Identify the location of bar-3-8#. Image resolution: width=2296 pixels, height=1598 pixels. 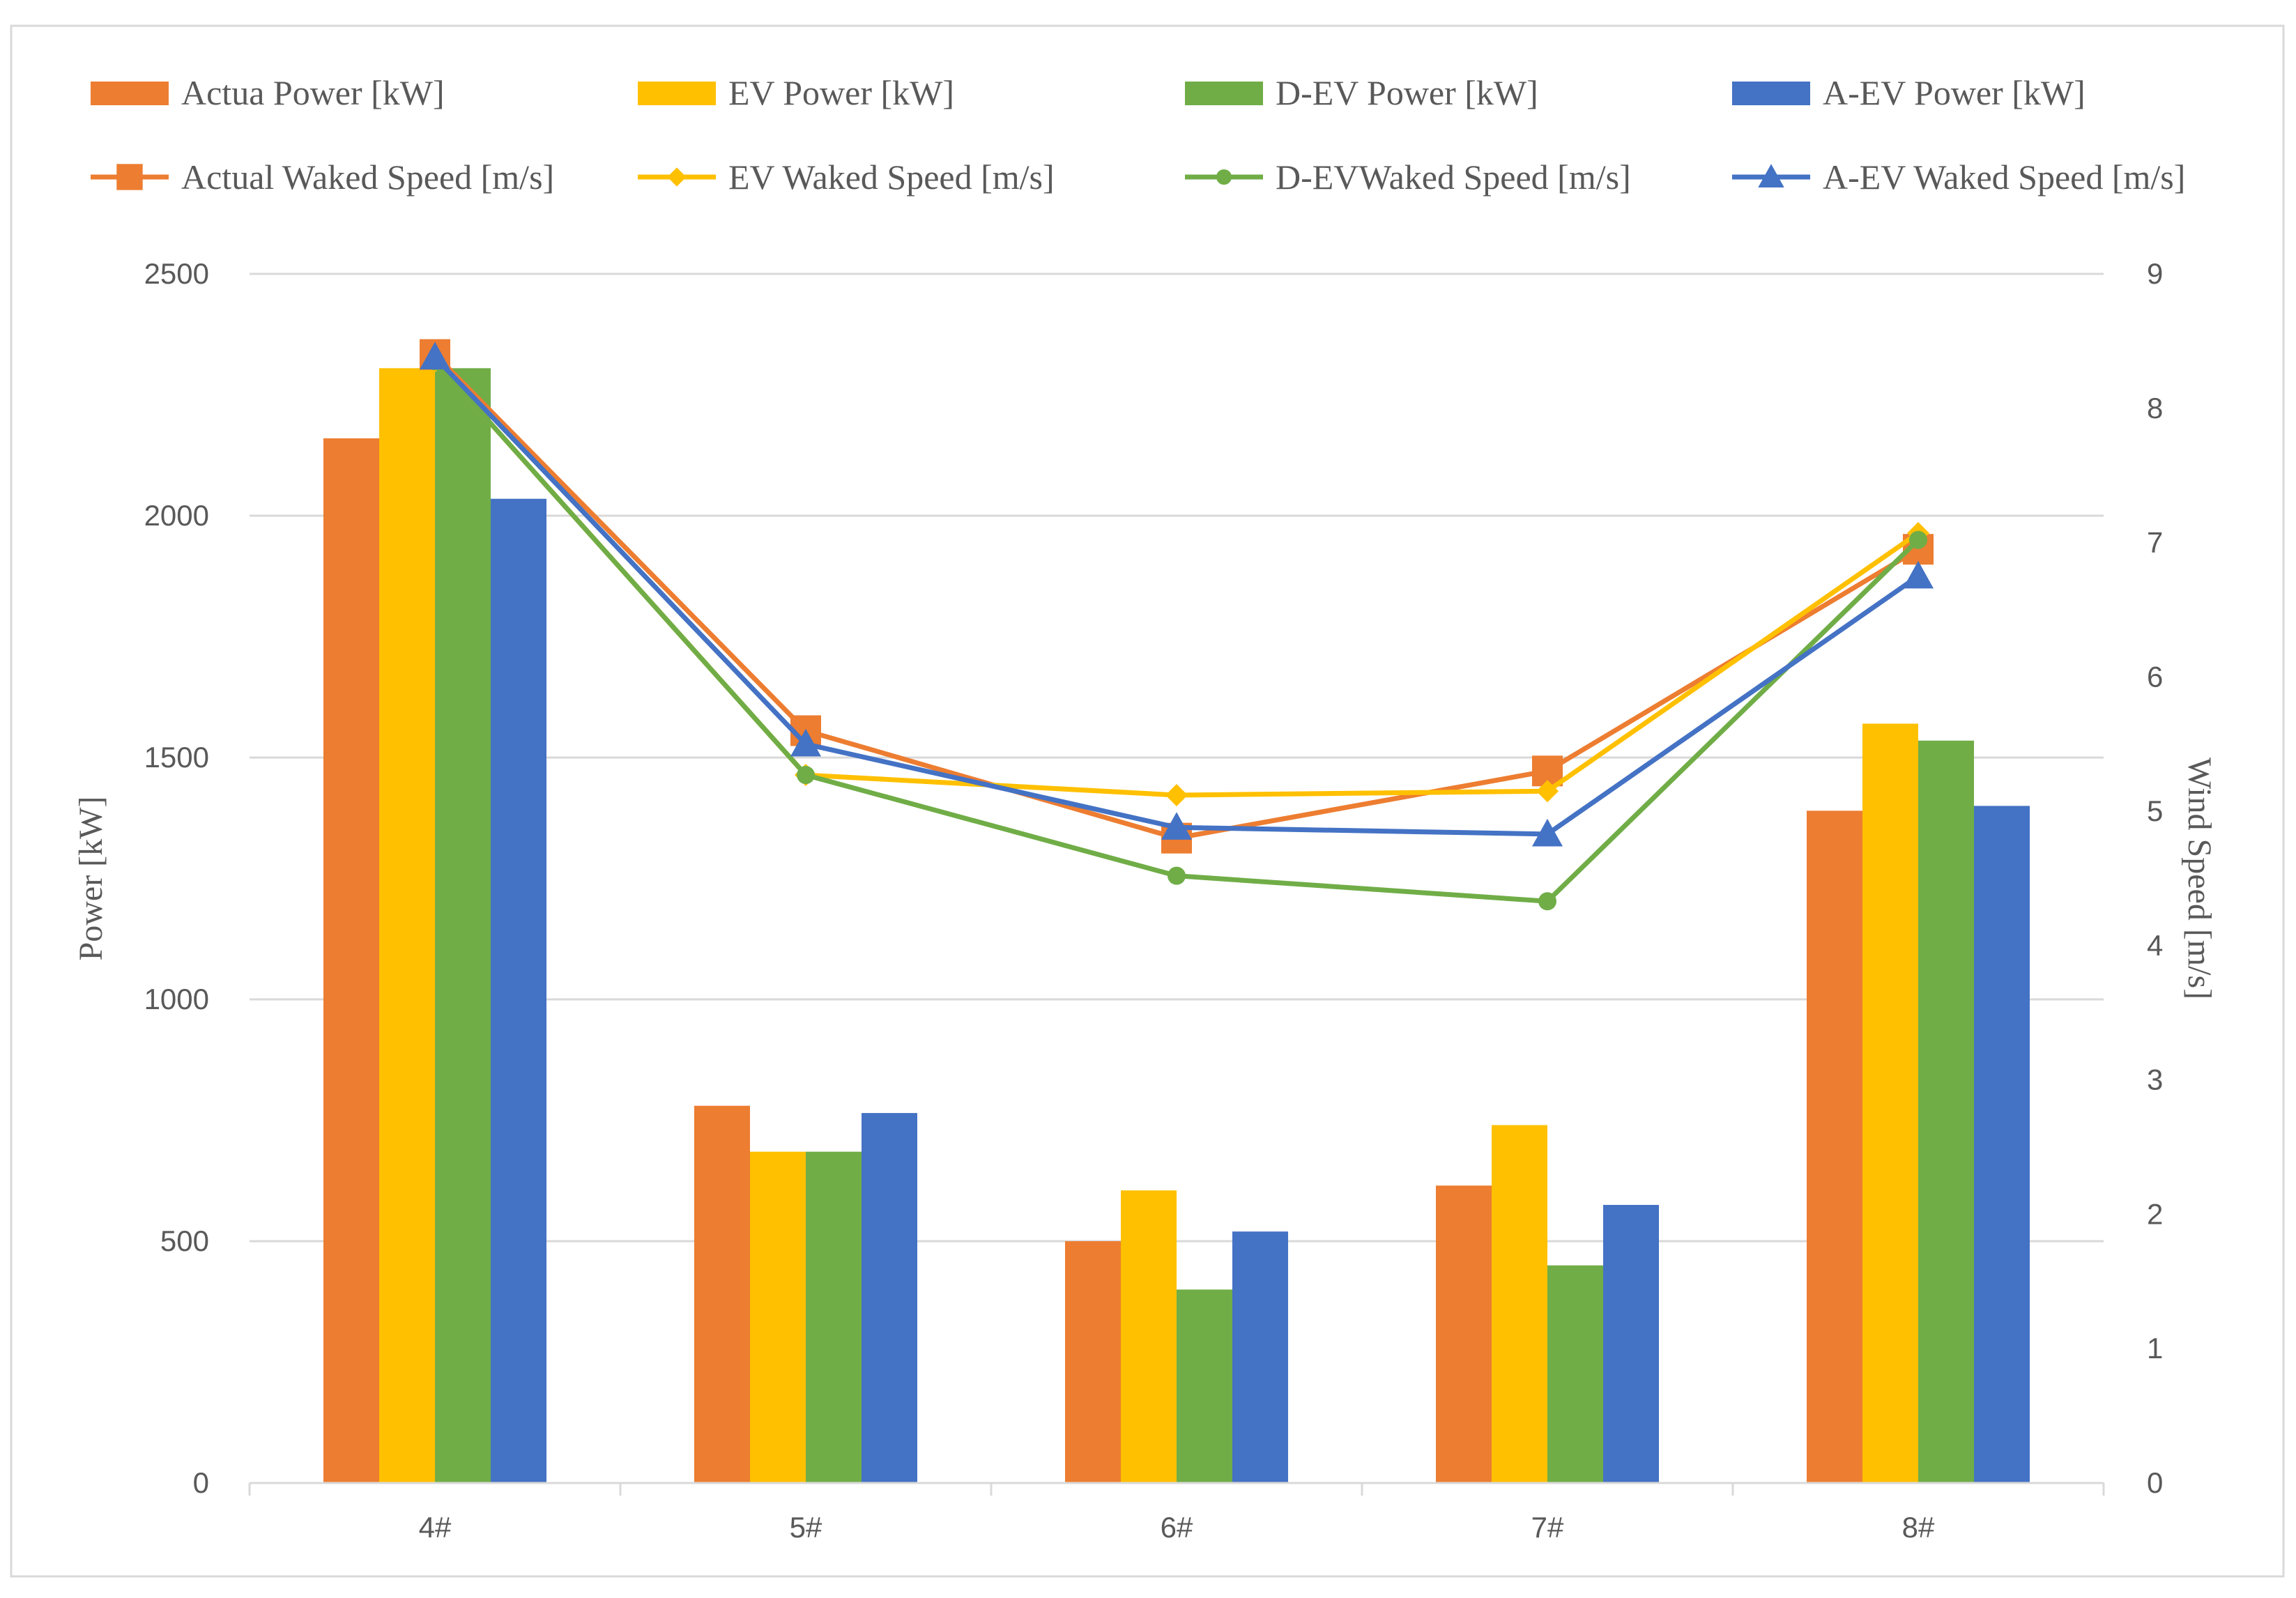
(1946, 1111).